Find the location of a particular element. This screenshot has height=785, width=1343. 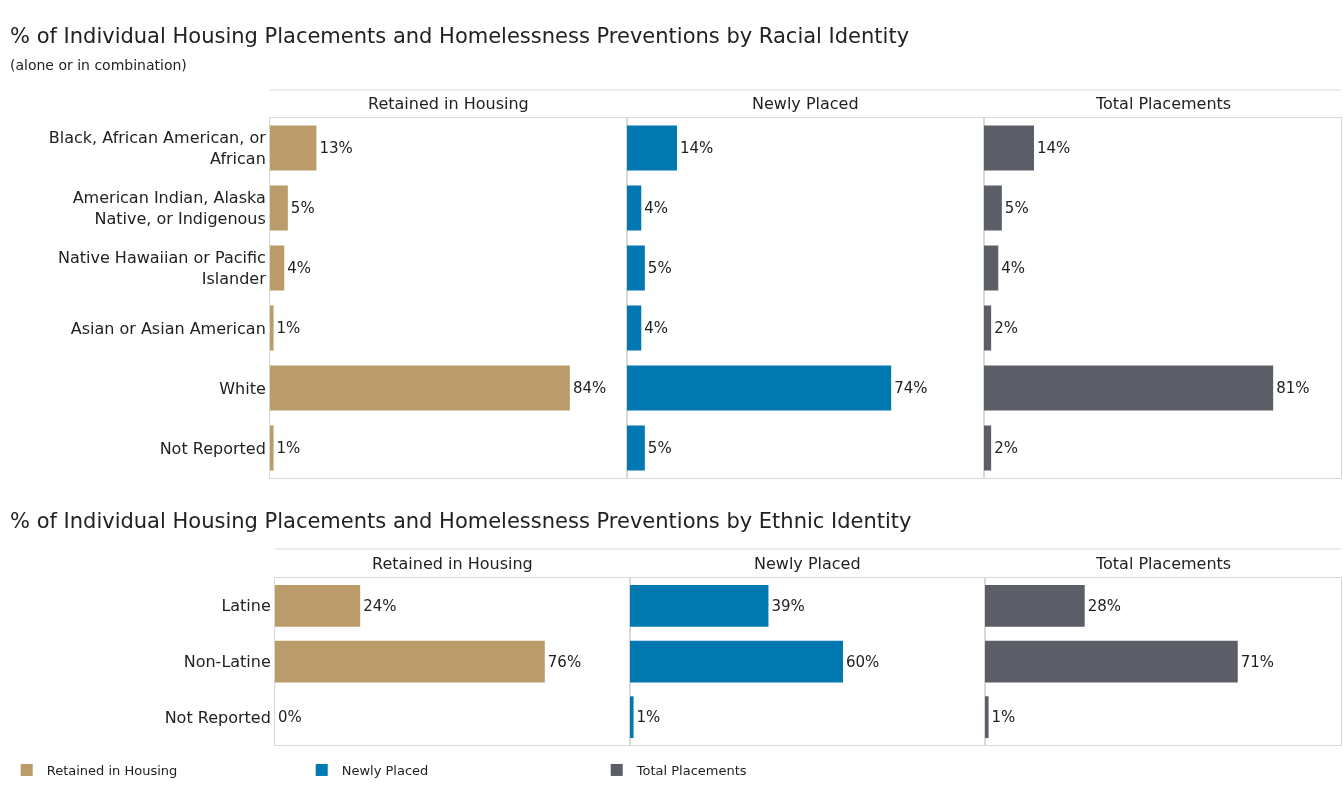

legend-label: Total Placements is located at coordinates (691, 771).